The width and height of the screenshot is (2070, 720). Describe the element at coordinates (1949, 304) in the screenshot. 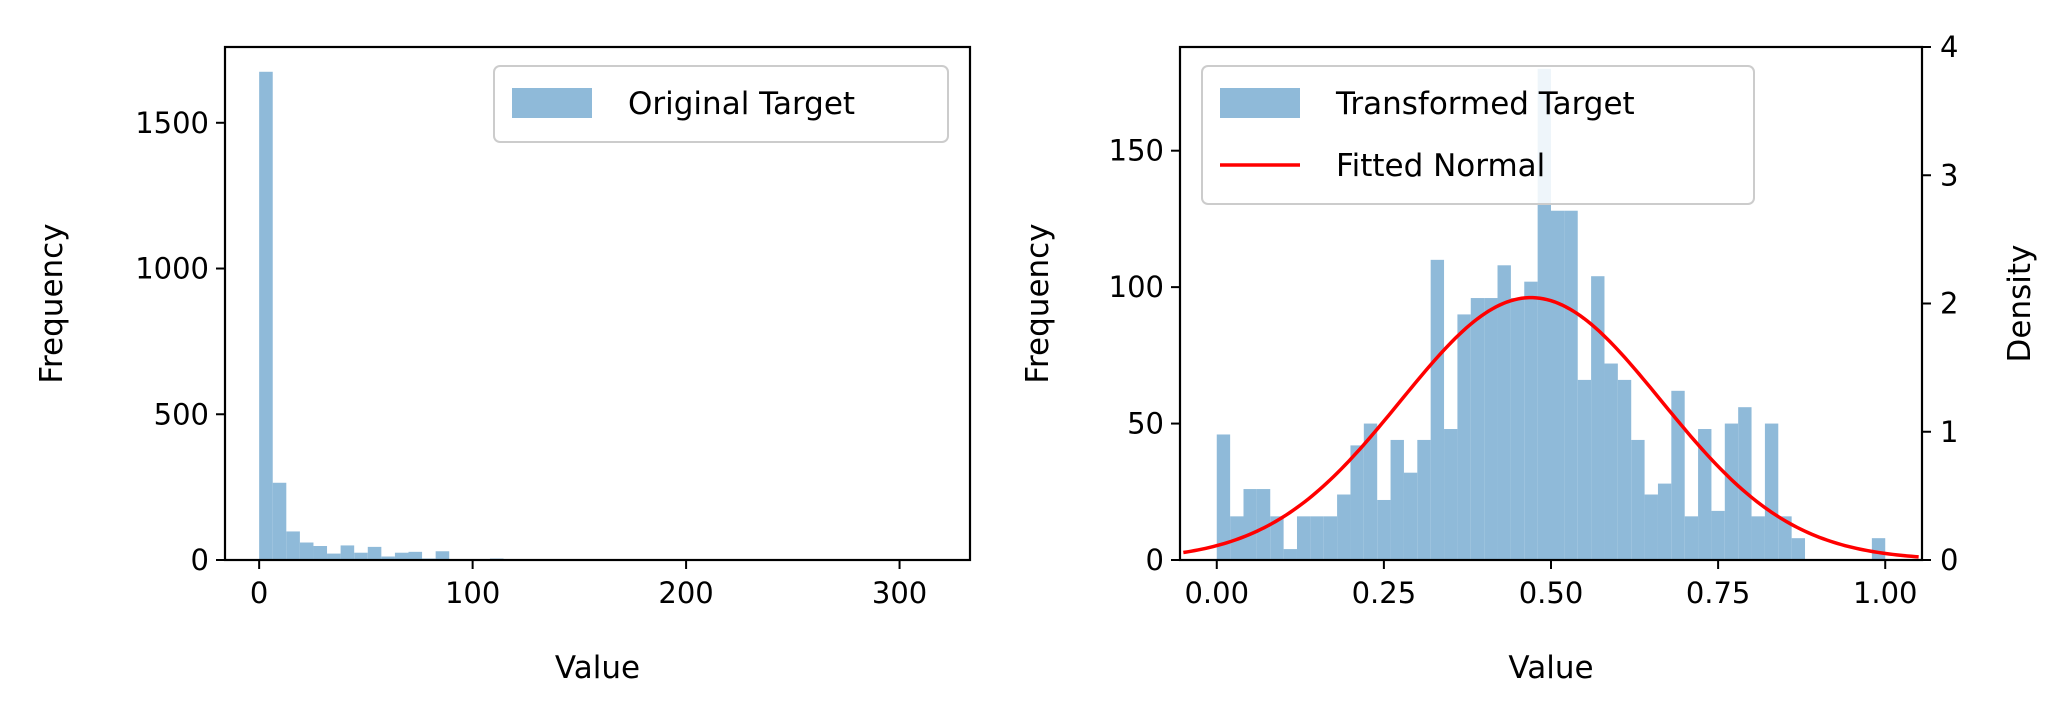

I see `y2-tick-label: 2` at that location.